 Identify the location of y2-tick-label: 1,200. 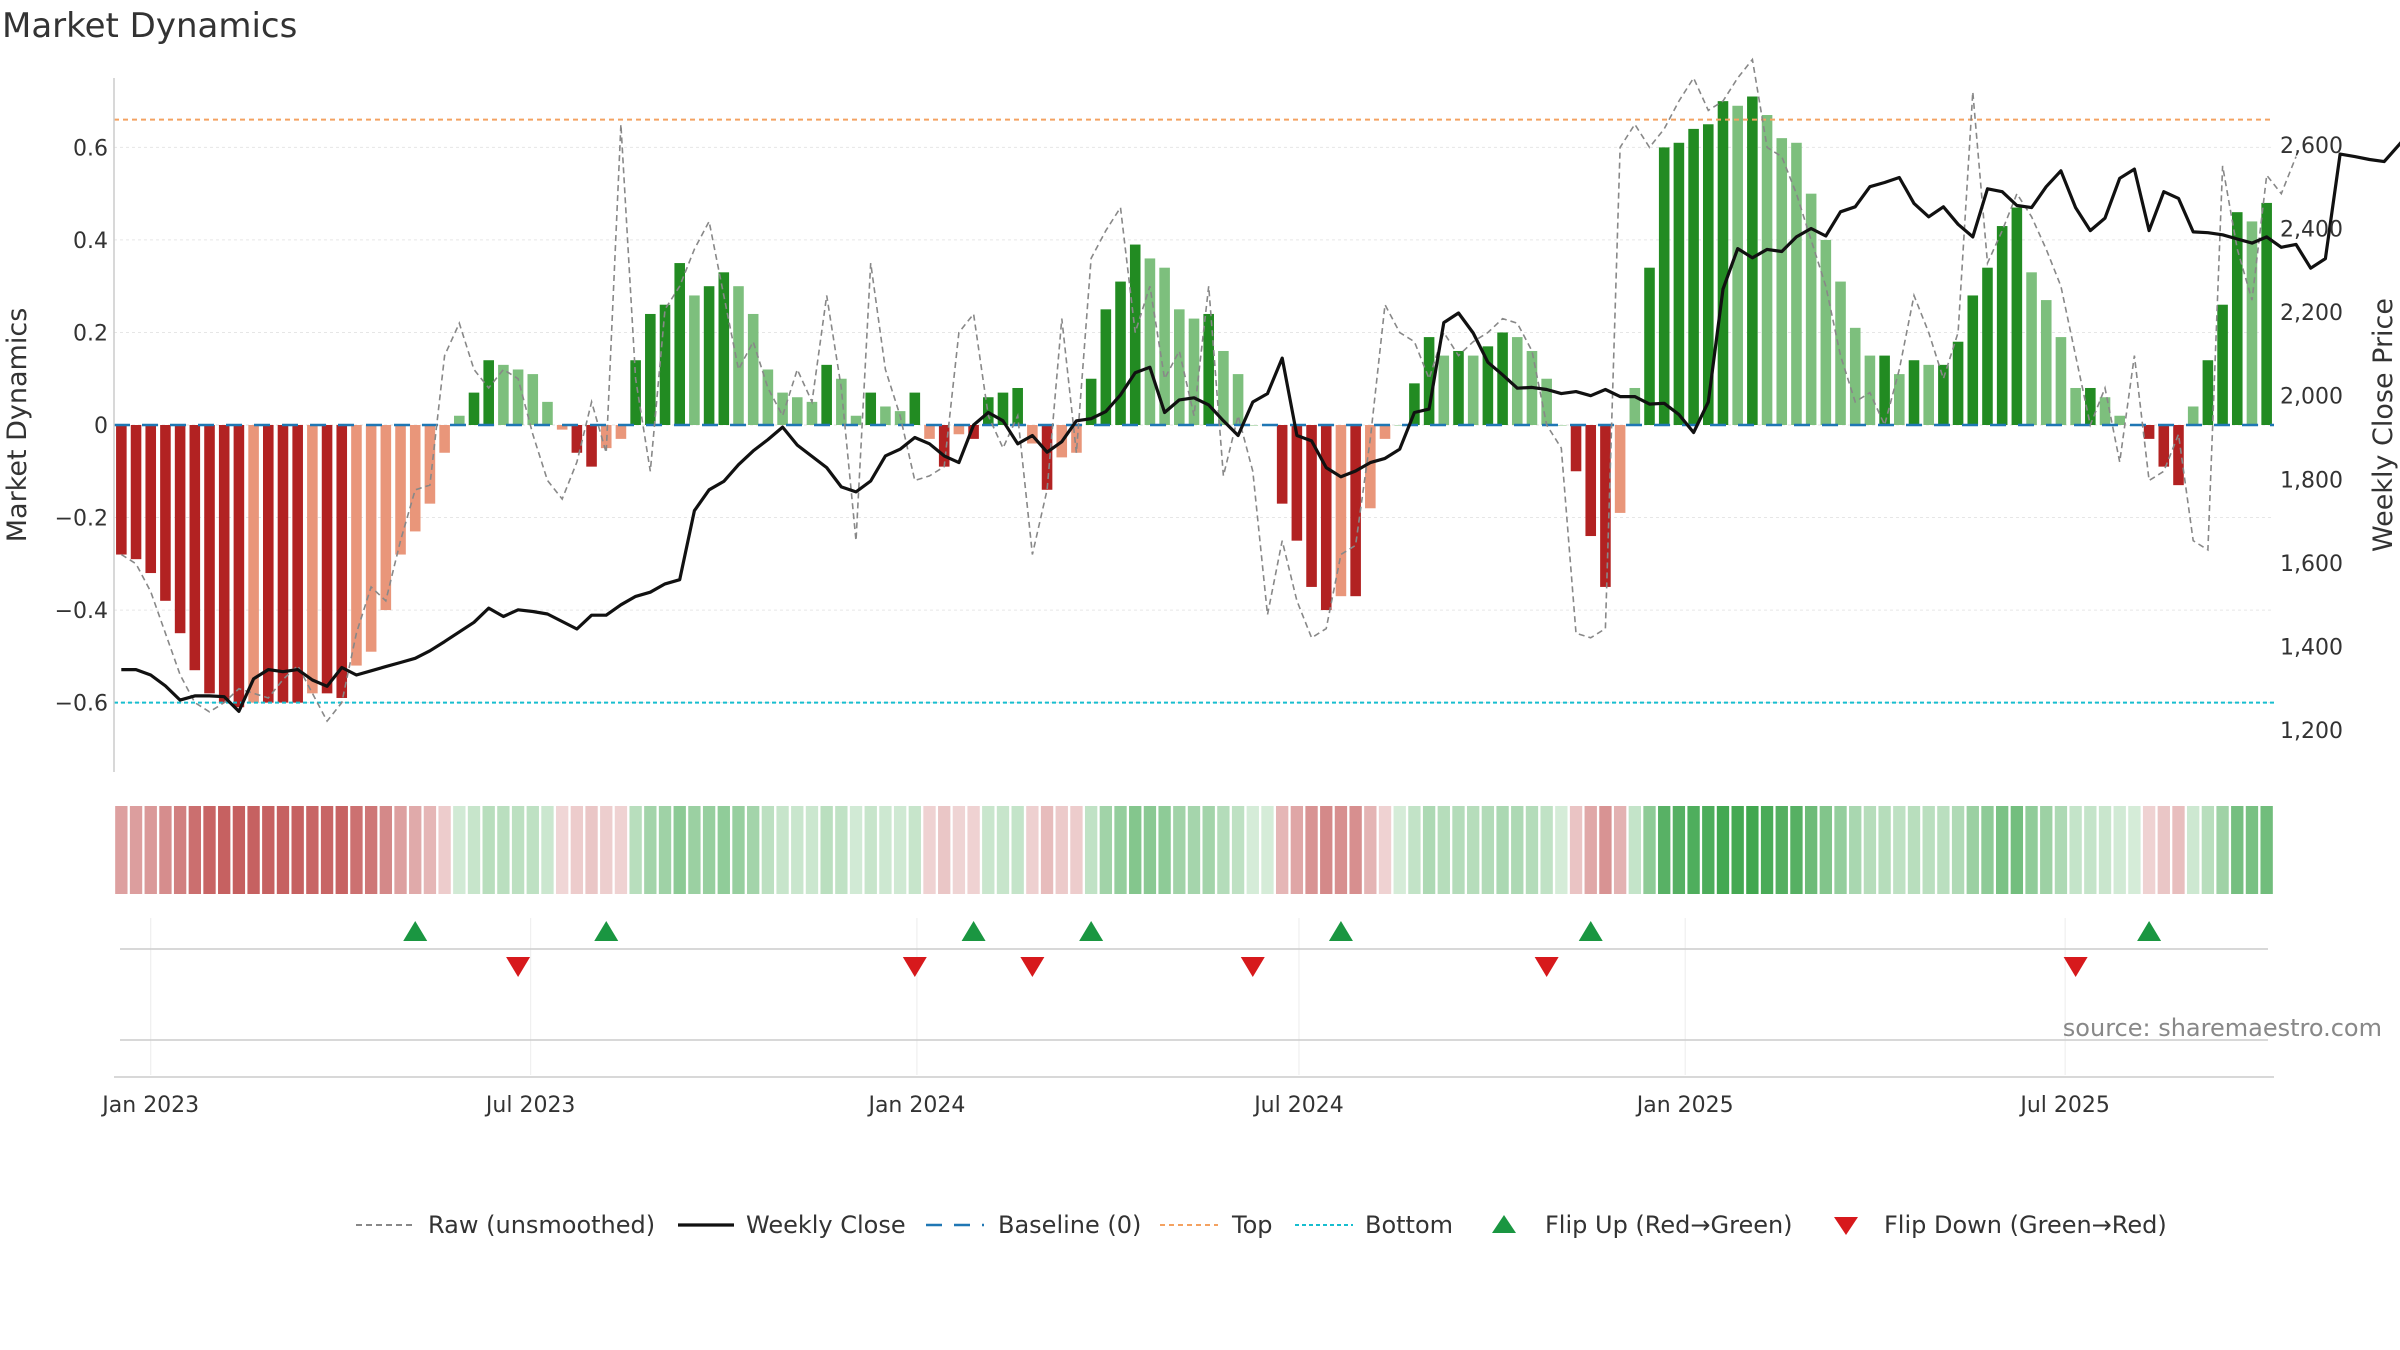
(2311, 731).